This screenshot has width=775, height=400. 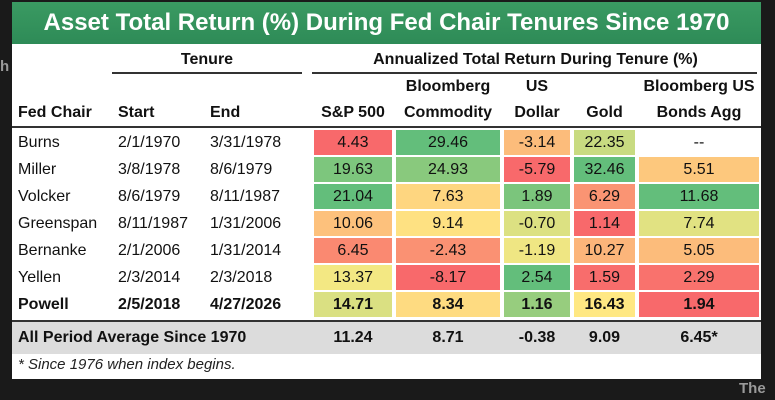 I want to click on cell-usd: -1.19, so click(x=537, y=250).